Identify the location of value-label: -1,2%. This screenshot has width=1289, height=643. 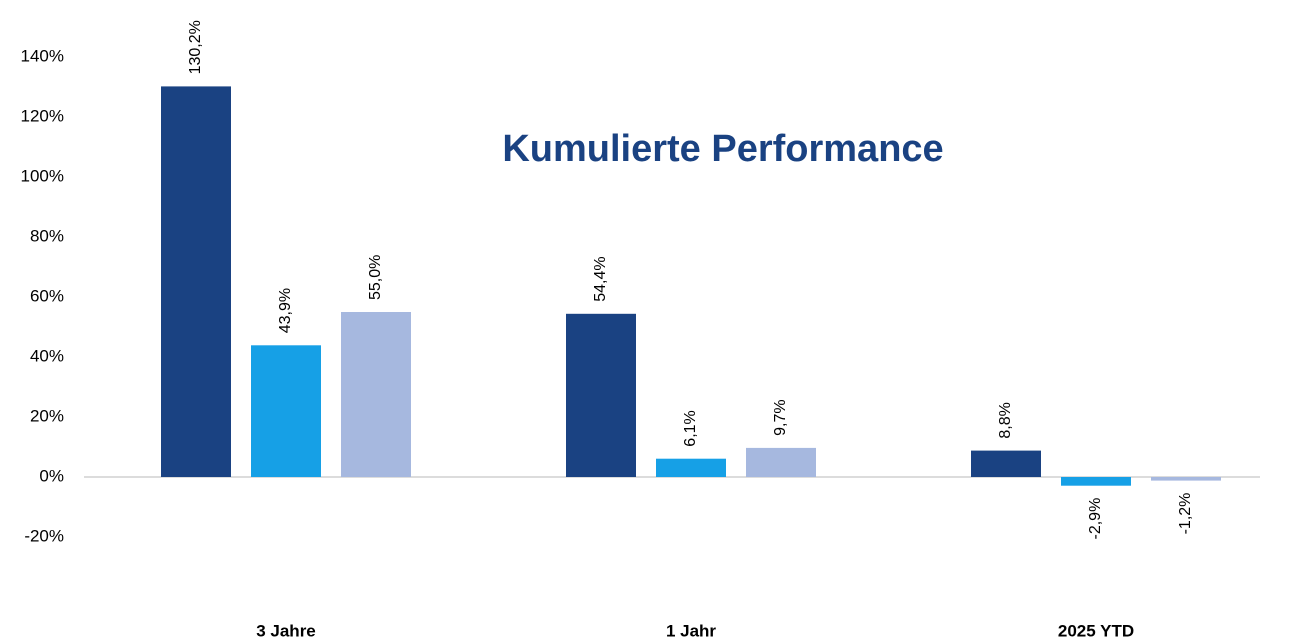
(1185, 514).